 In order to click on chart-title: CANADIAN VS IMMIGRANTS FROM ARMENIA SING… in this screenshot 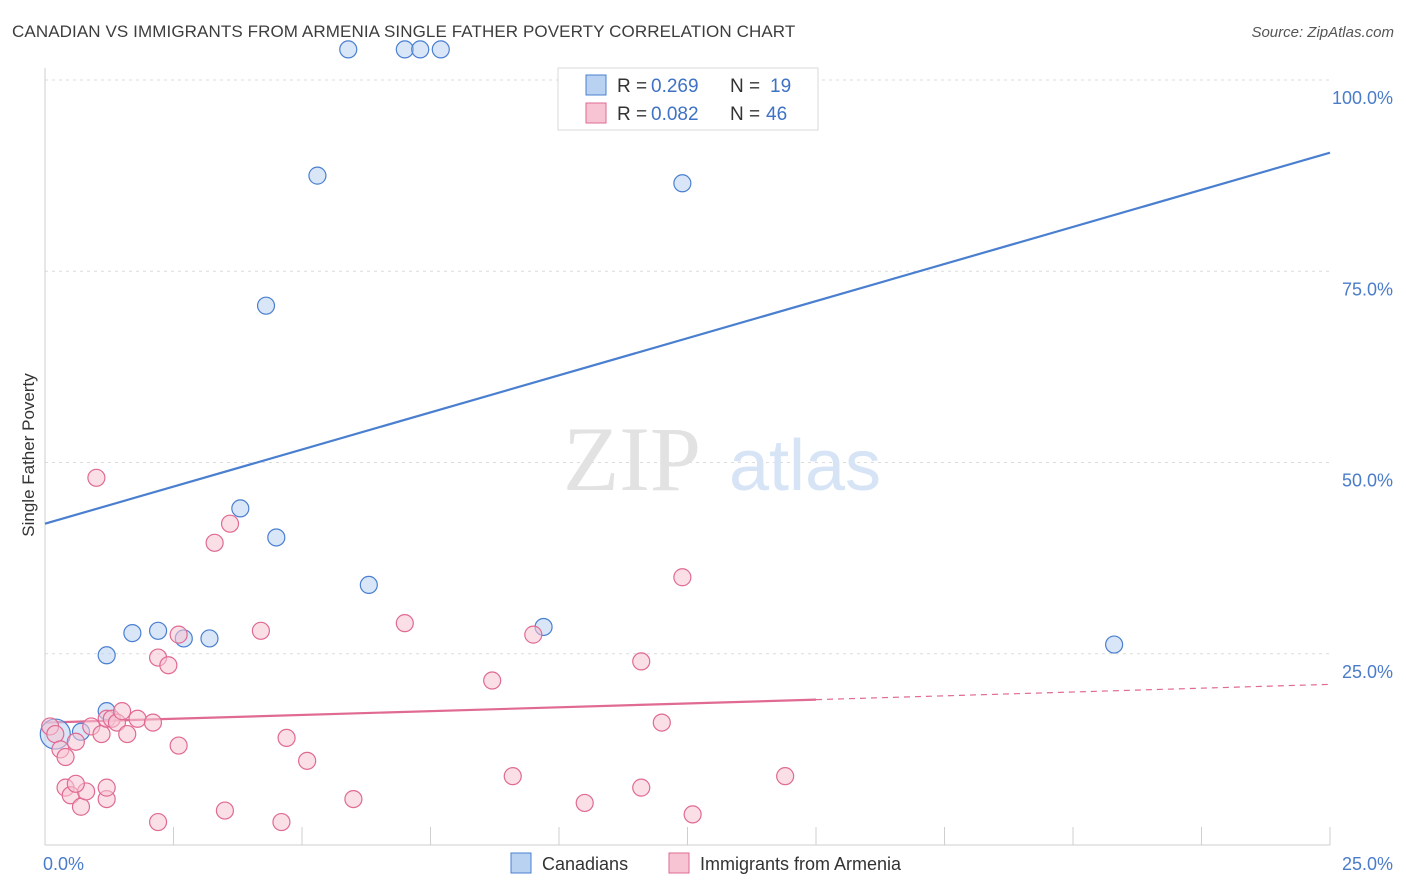, I will do `click(404, 31)`.